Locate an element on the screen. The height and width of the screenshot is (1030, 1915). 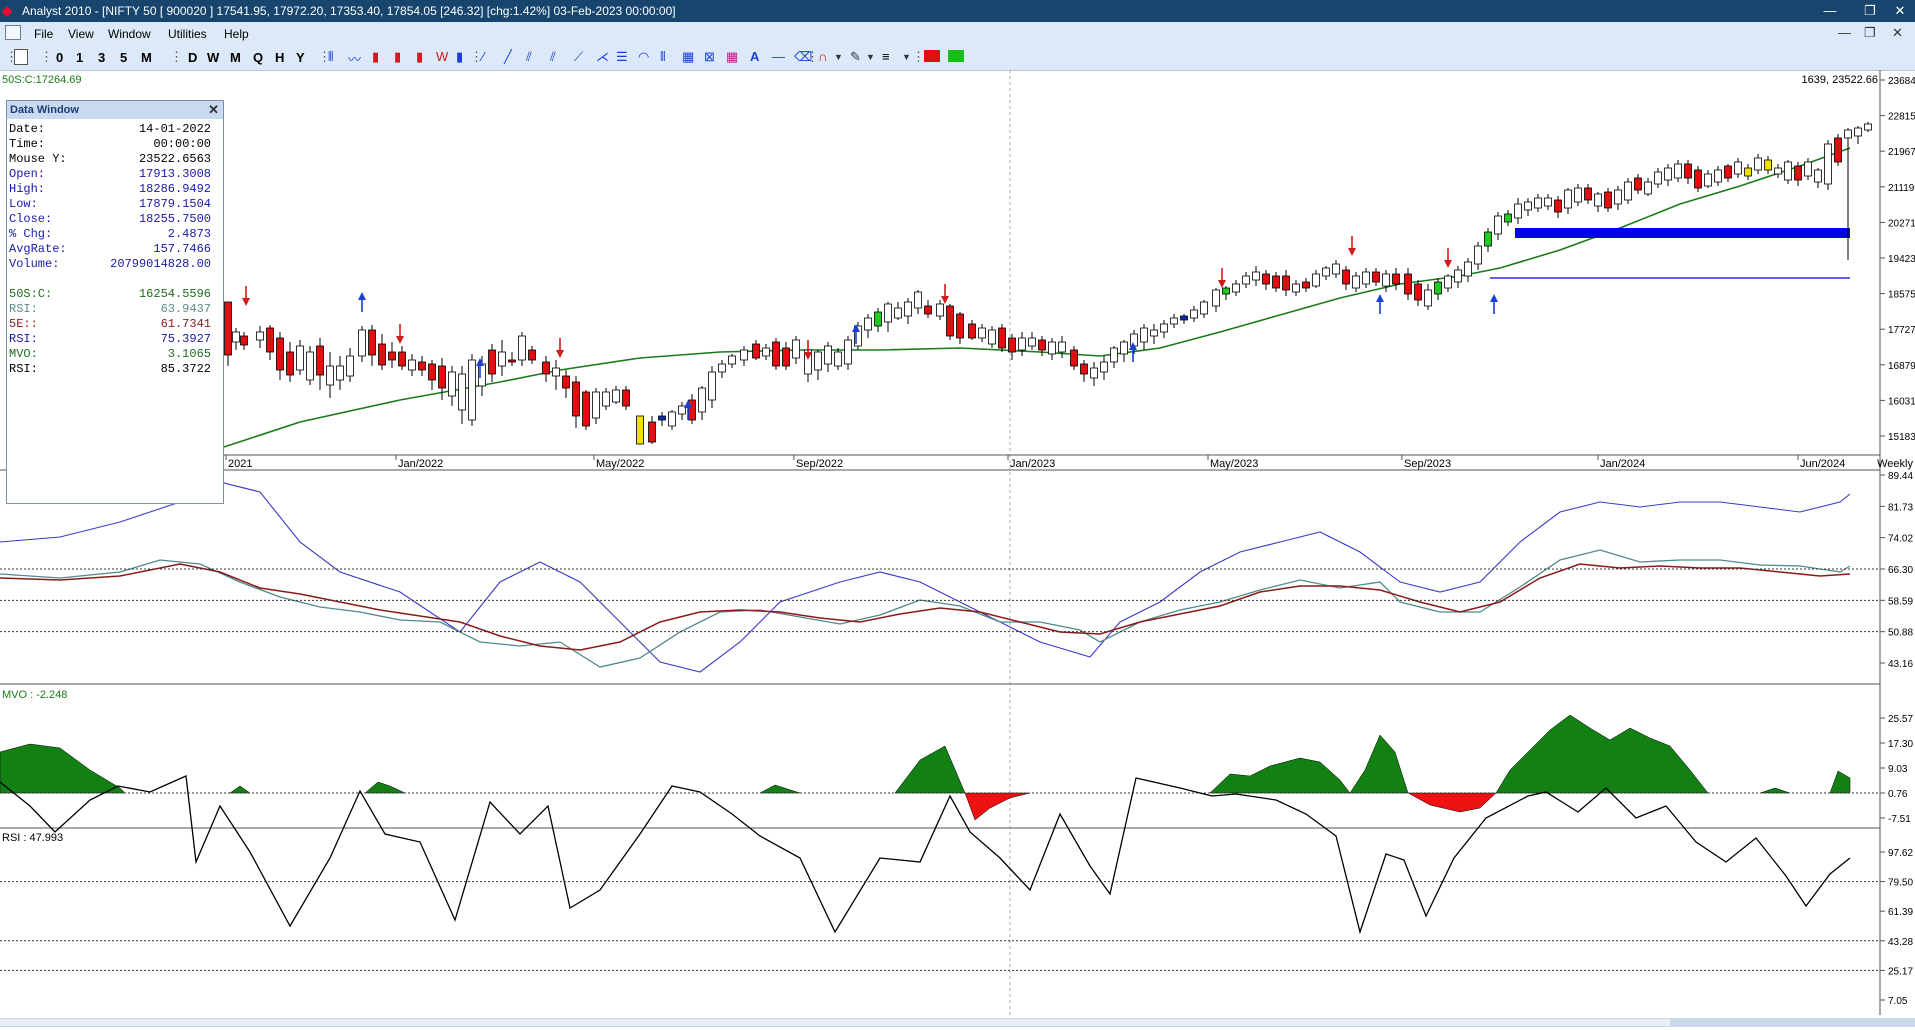
line-weight-icon: ≡ is located at coordinates (886, 56).